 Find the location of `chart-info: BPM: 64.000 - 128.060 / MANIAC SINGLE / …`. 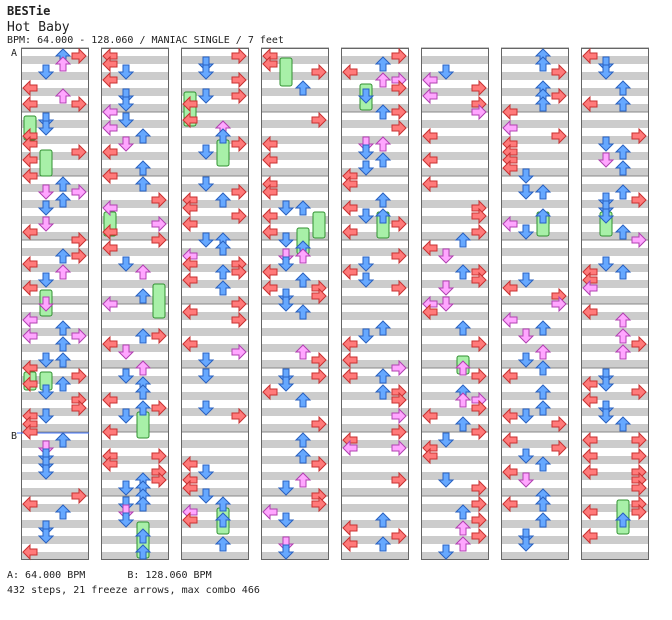

chart-info: BPM: 64.000 - 128.060 / MANIAC SINGLE / … is located at coordinates (145, 40).